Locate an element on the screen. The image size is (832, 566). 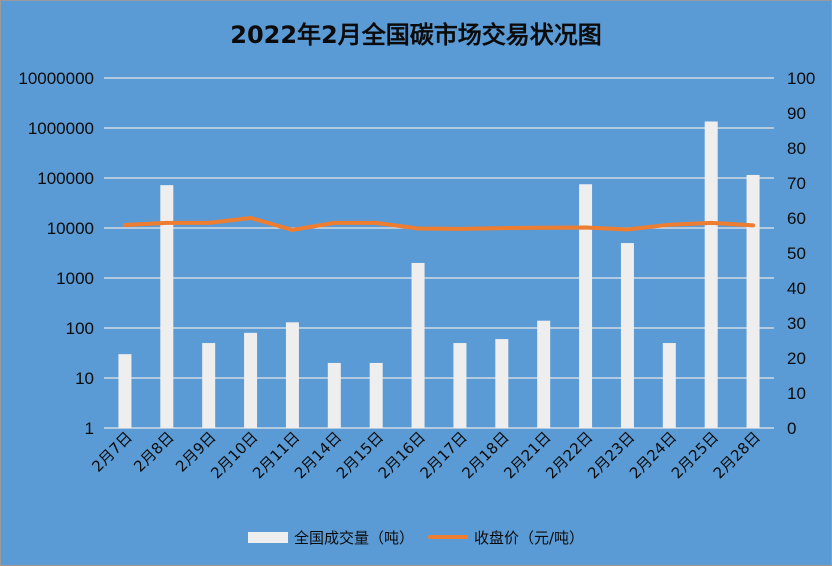
legend-label-price: 收盘价（元/吨） is located at coordinates (529, 537).